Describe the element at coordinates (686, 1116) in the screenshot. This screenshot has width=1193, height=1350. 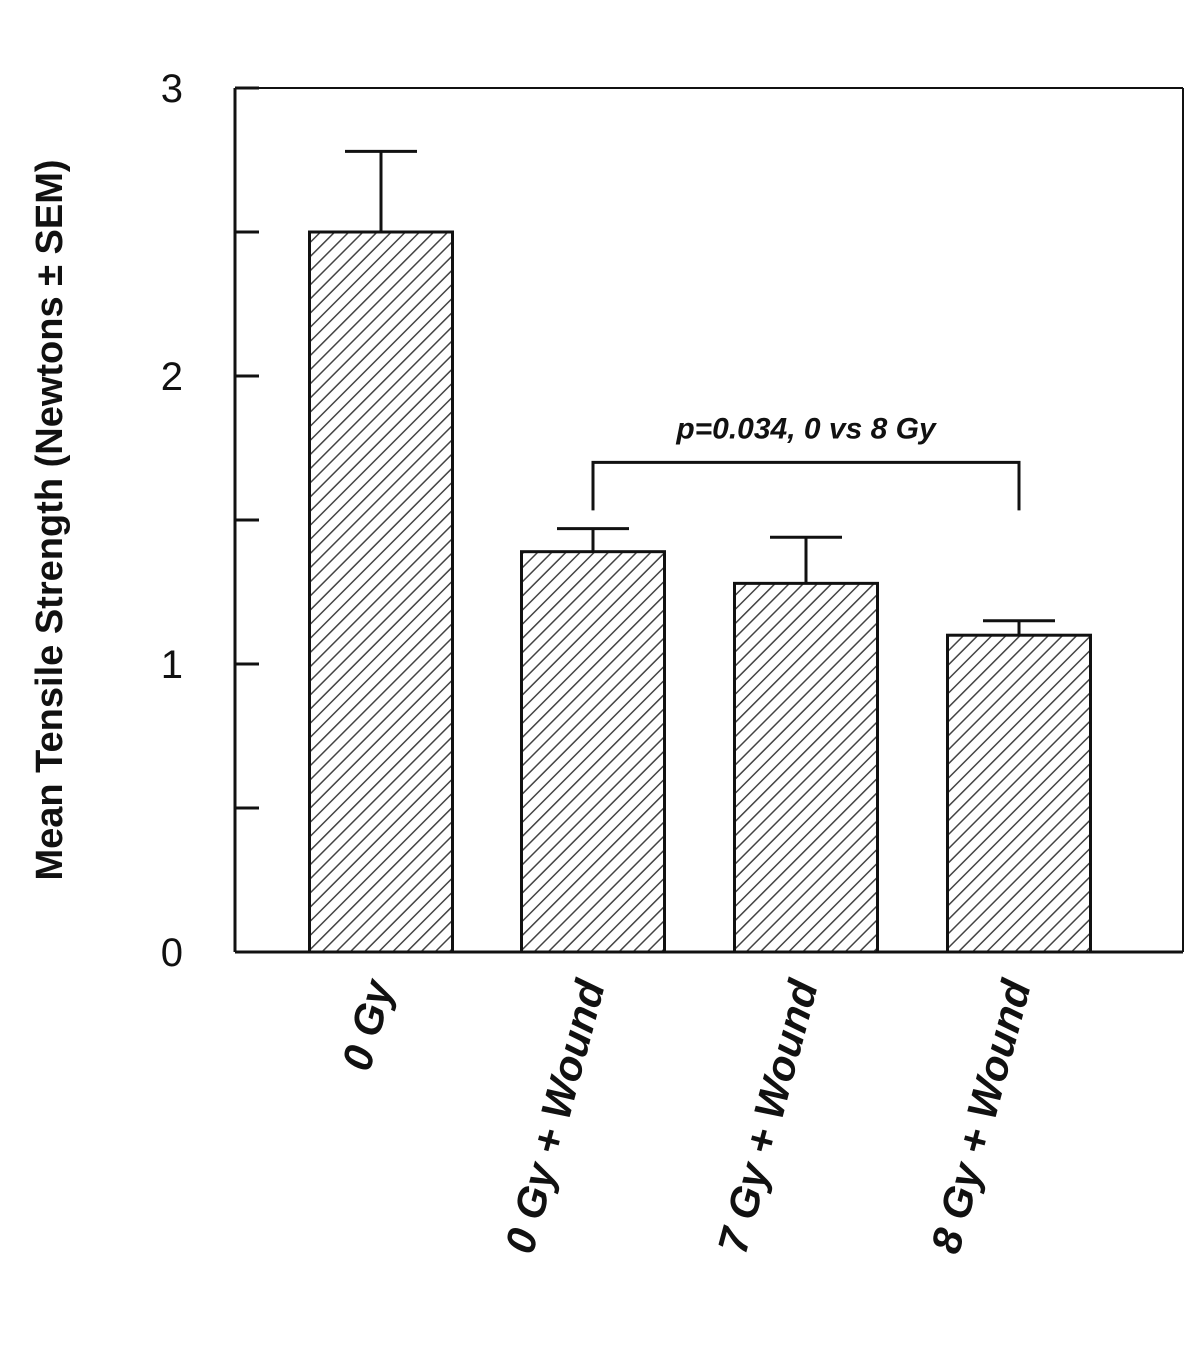
I see `x-axis-tick-labels: 0 Gy 0 Gy + Wound 7 Gy + Wound 8 Gy + Wound` at that location.